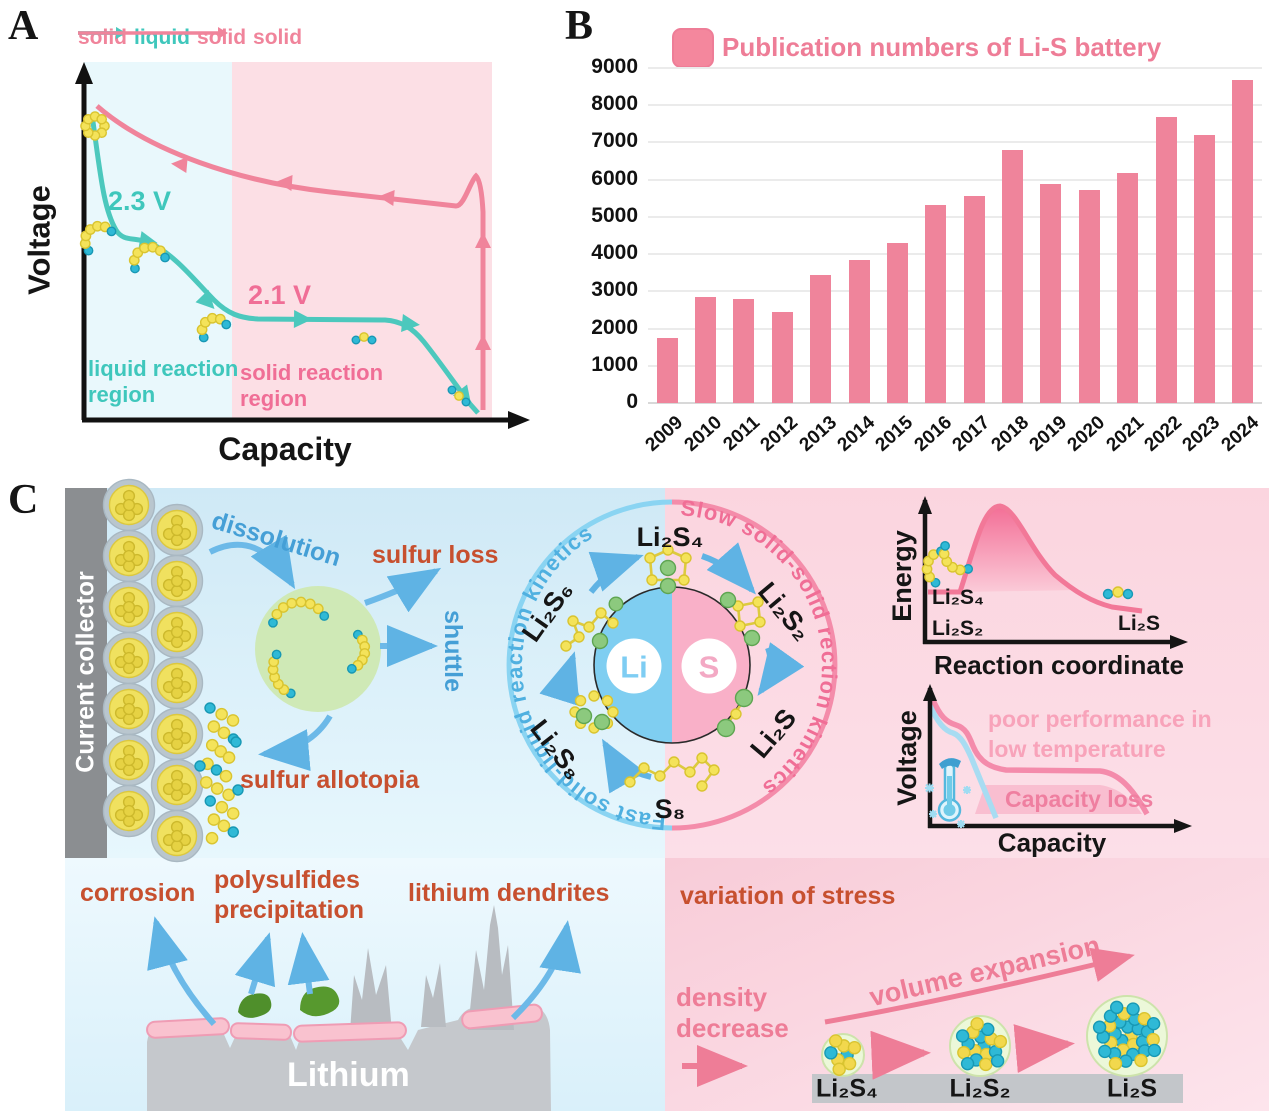  Describe the element at coordinates (974, 299) in the screenshot. I see `bar-2017` at that location.